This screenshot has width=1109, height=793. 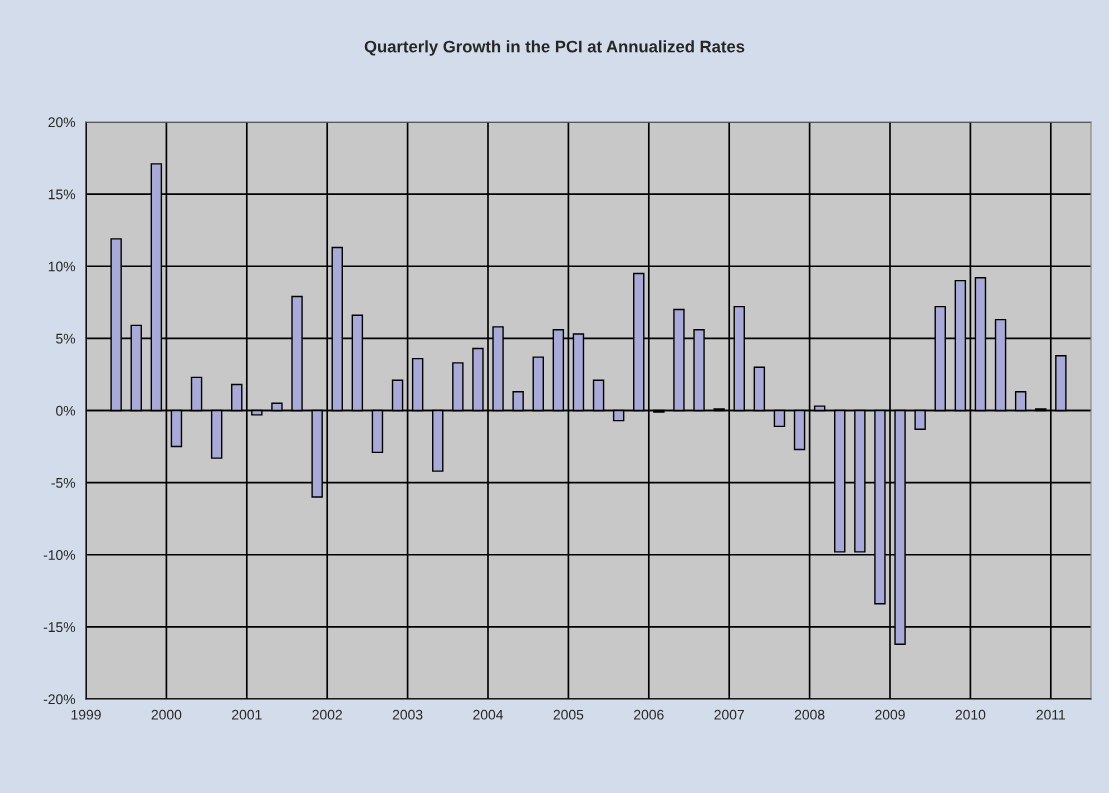 What do you see at coordinates (66, 410) in the screenshot?
I see `y-tick-label: 0%` at bounding box center [66, 410].